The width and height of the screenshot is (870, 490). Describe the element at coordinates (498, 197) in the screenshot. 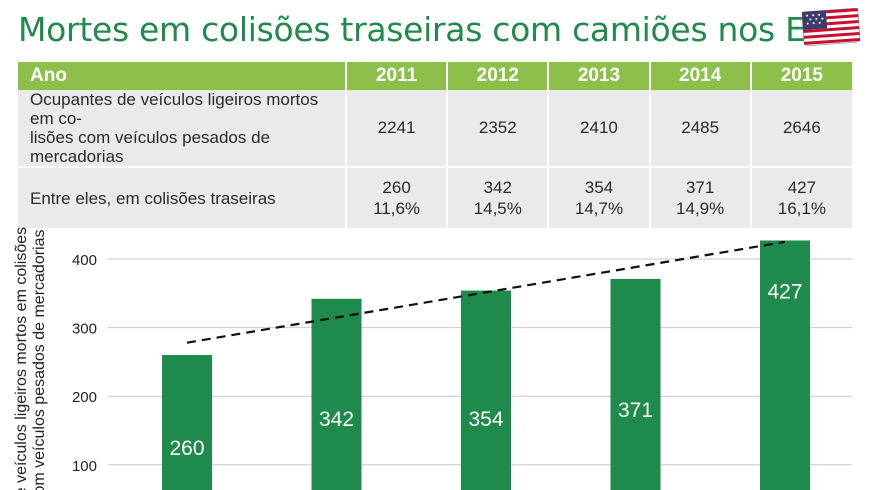

I see `table-cell: 342 14,5%` at that location.